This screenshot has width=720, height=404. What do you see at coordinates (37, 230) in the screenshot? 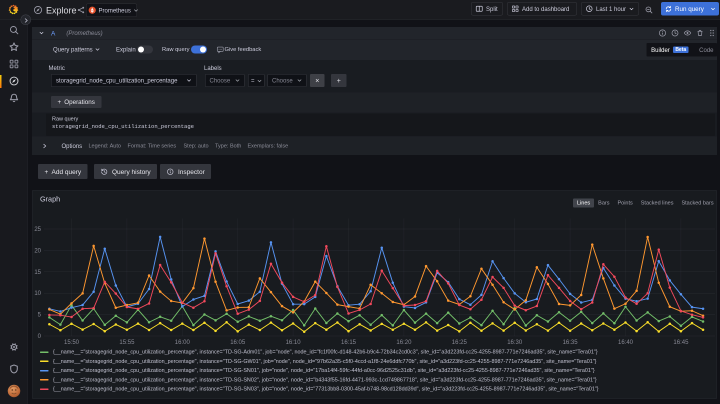
I see `svg-text: 25` at bounding box center [37, 230].